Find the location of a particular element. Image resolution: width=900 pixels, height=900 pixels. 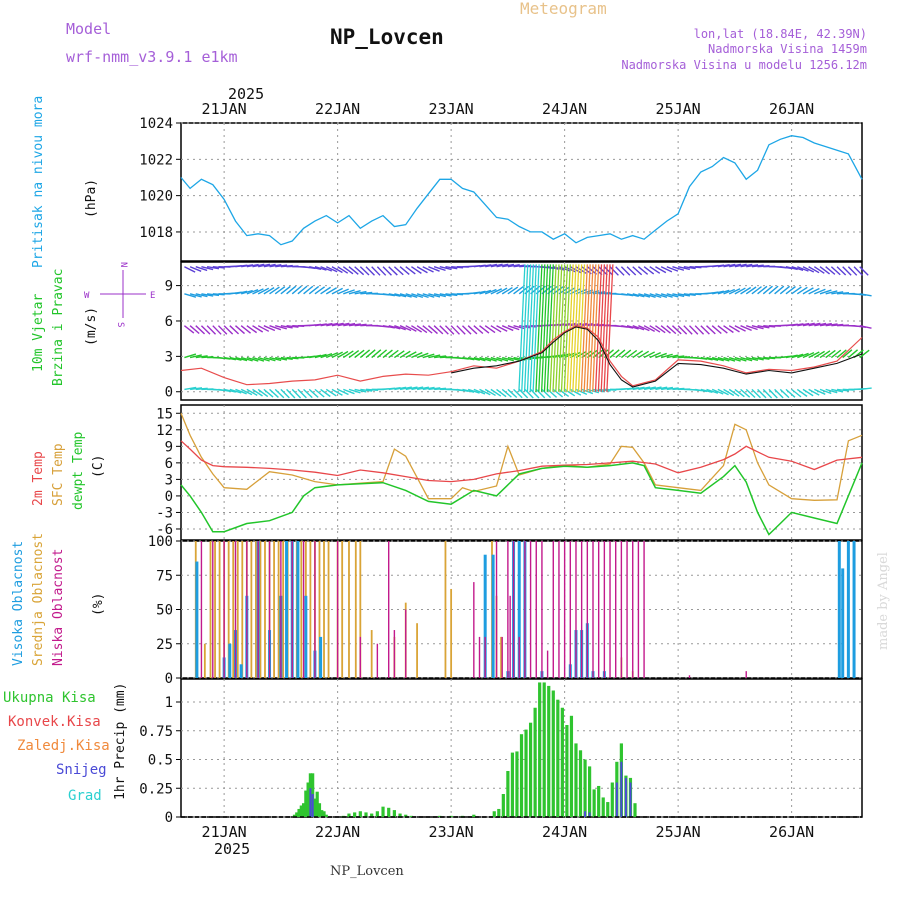

cloud-unit: (%) is located at coordinates (98, 604).